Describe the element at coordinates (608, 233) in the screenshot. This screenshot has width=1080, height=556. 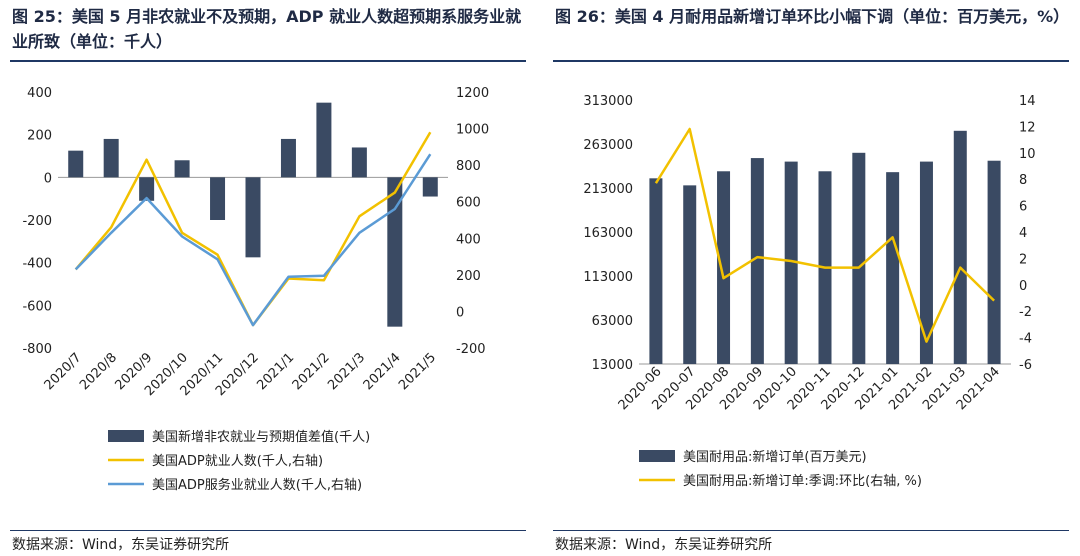
I see `y-left-tick-label: 163000` at that location.